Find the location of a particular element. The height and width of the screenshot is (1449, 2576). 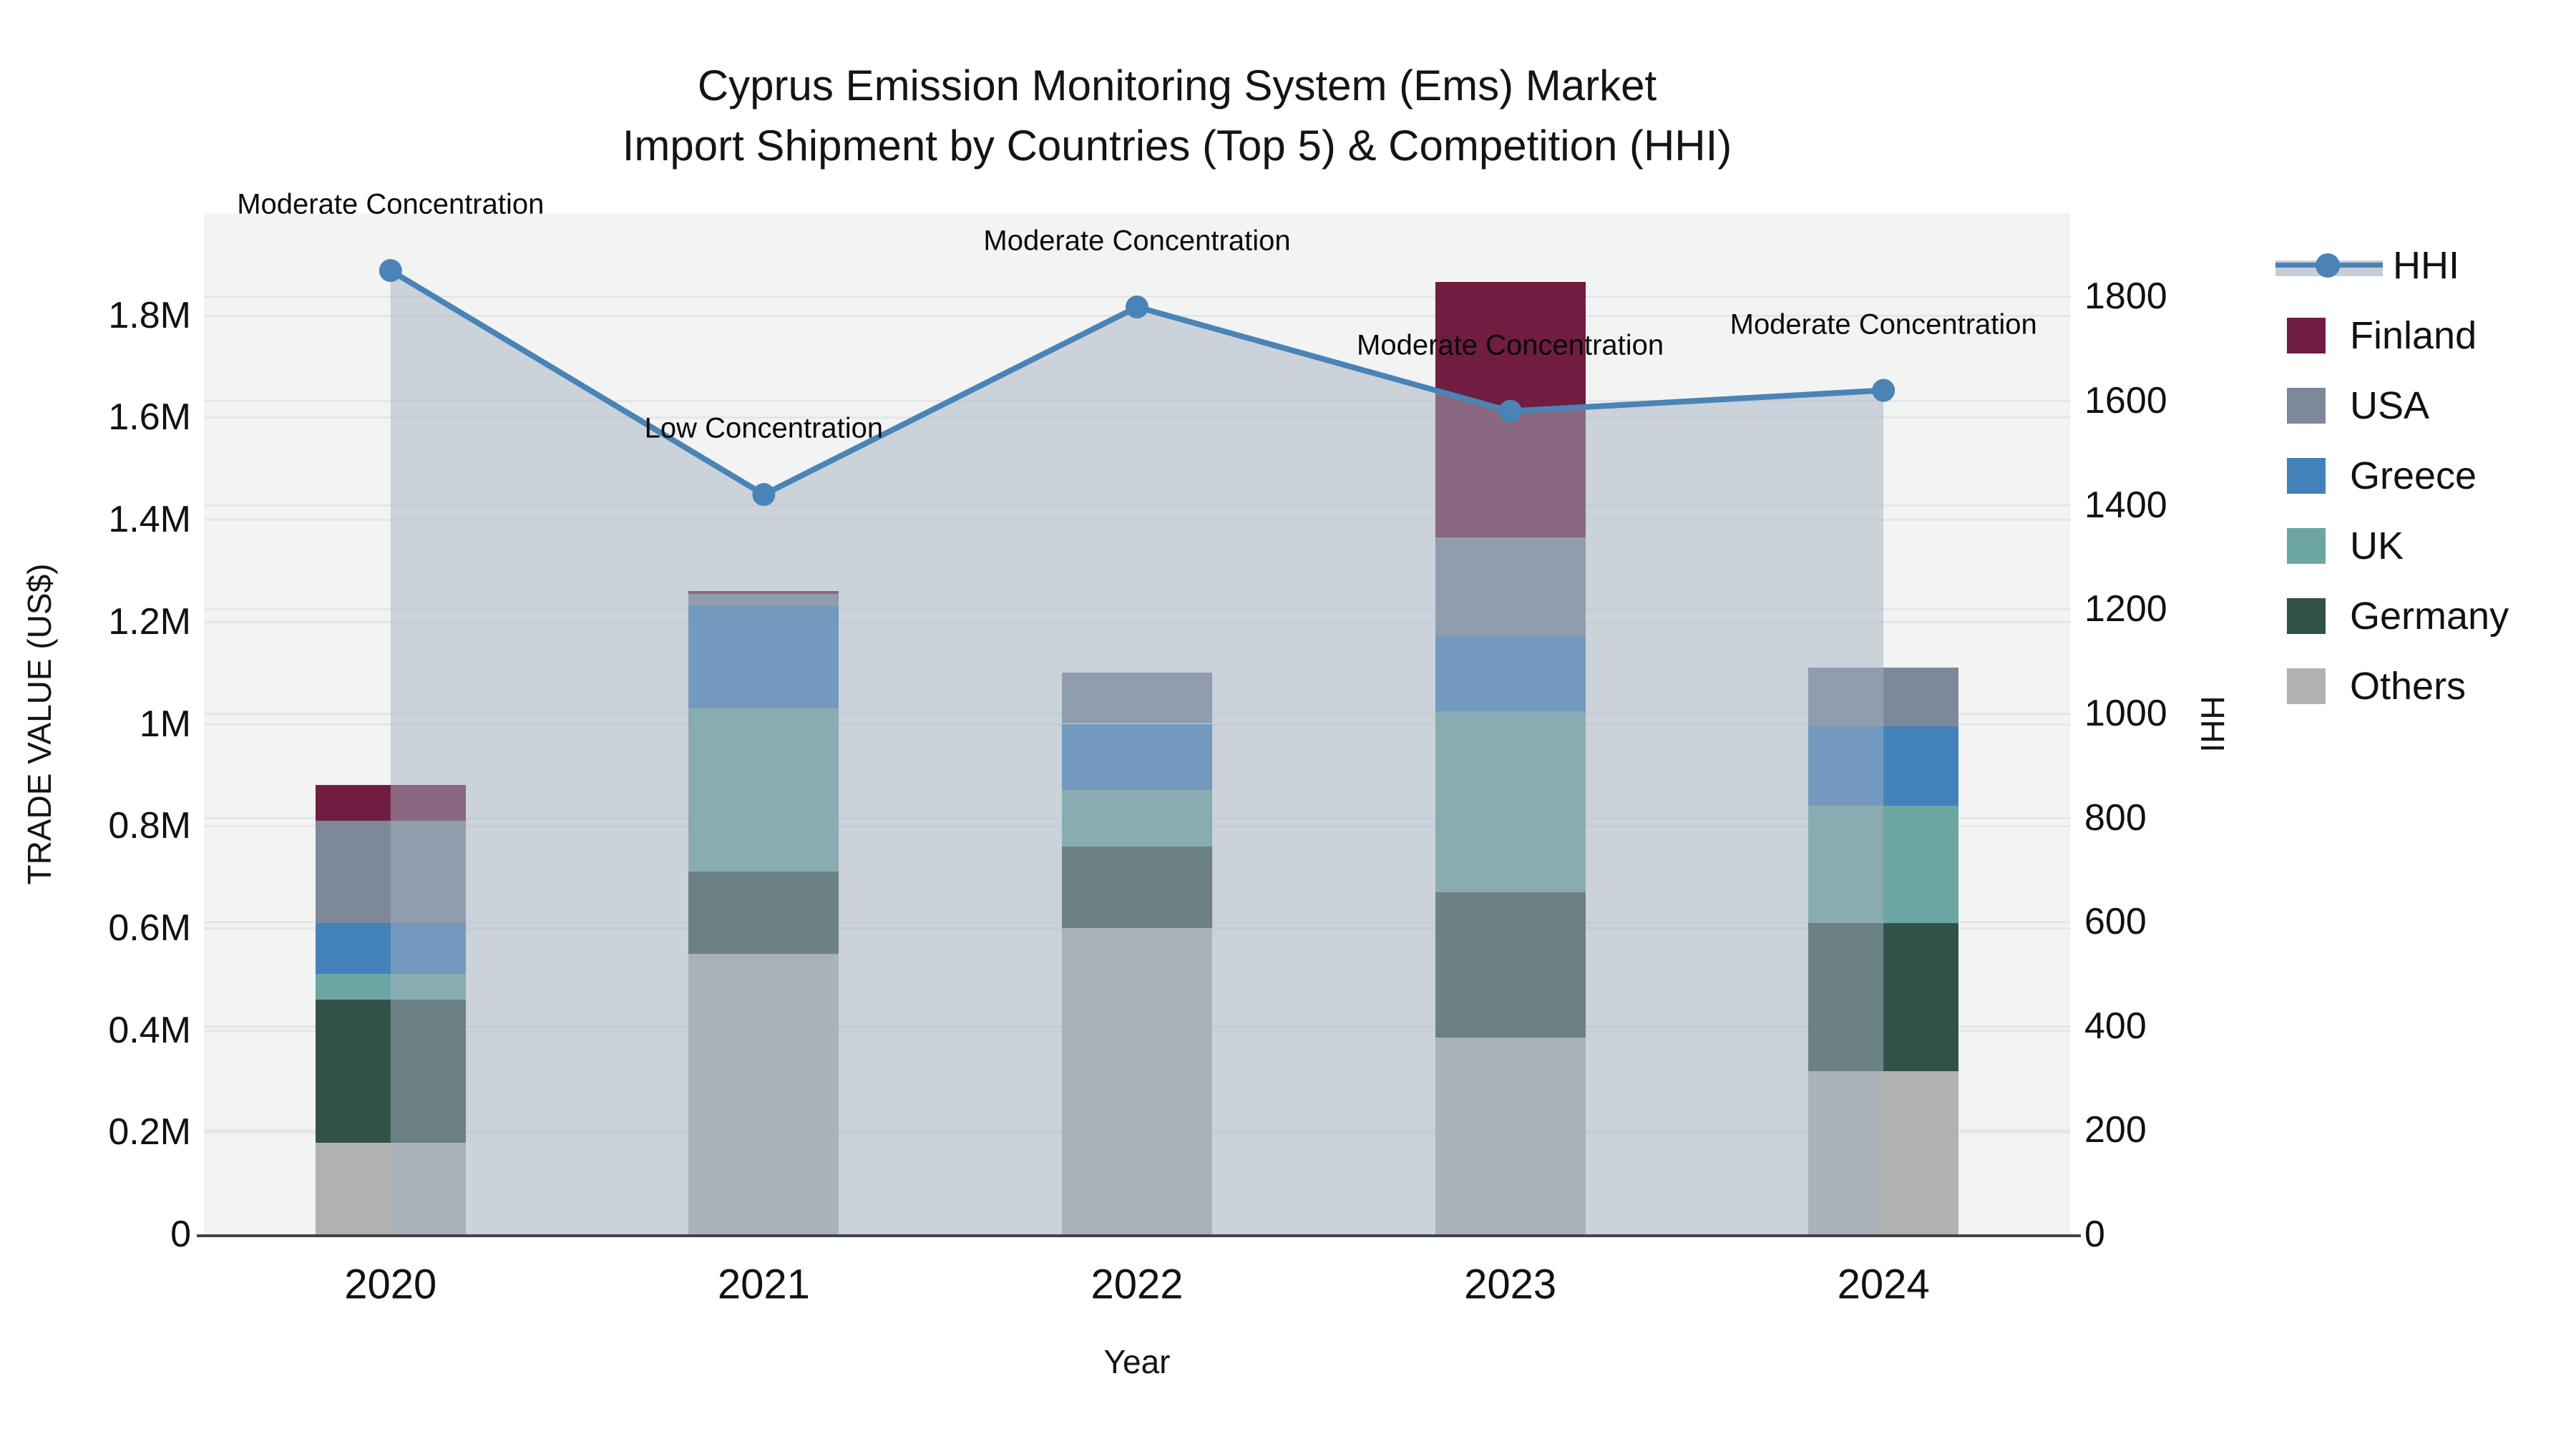

left-axis-tick-label: 1.6M is located at coordinates (149, 417).